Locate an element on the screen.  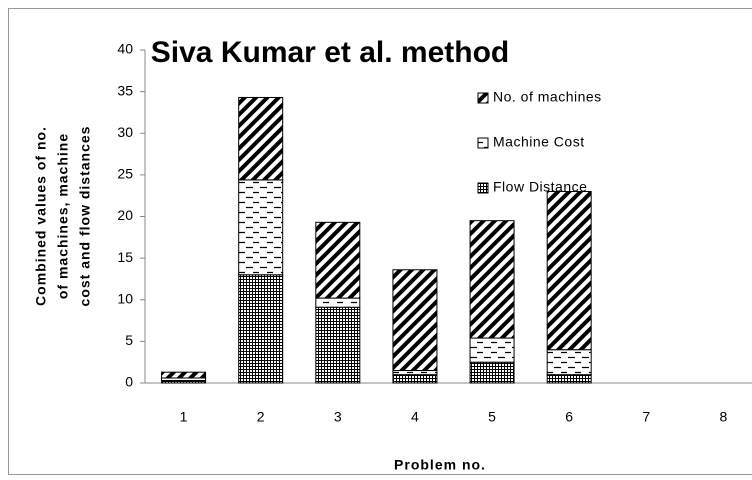
y-tick-label: 25 is located at coordinates (125, 174).